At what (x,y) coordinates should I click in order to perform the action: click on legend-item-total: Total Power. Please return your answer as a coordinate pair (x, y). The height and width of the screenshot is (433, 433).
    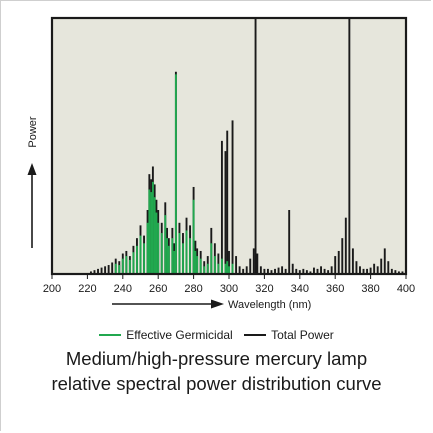
    Looking at the image, I should click on (289, 335).